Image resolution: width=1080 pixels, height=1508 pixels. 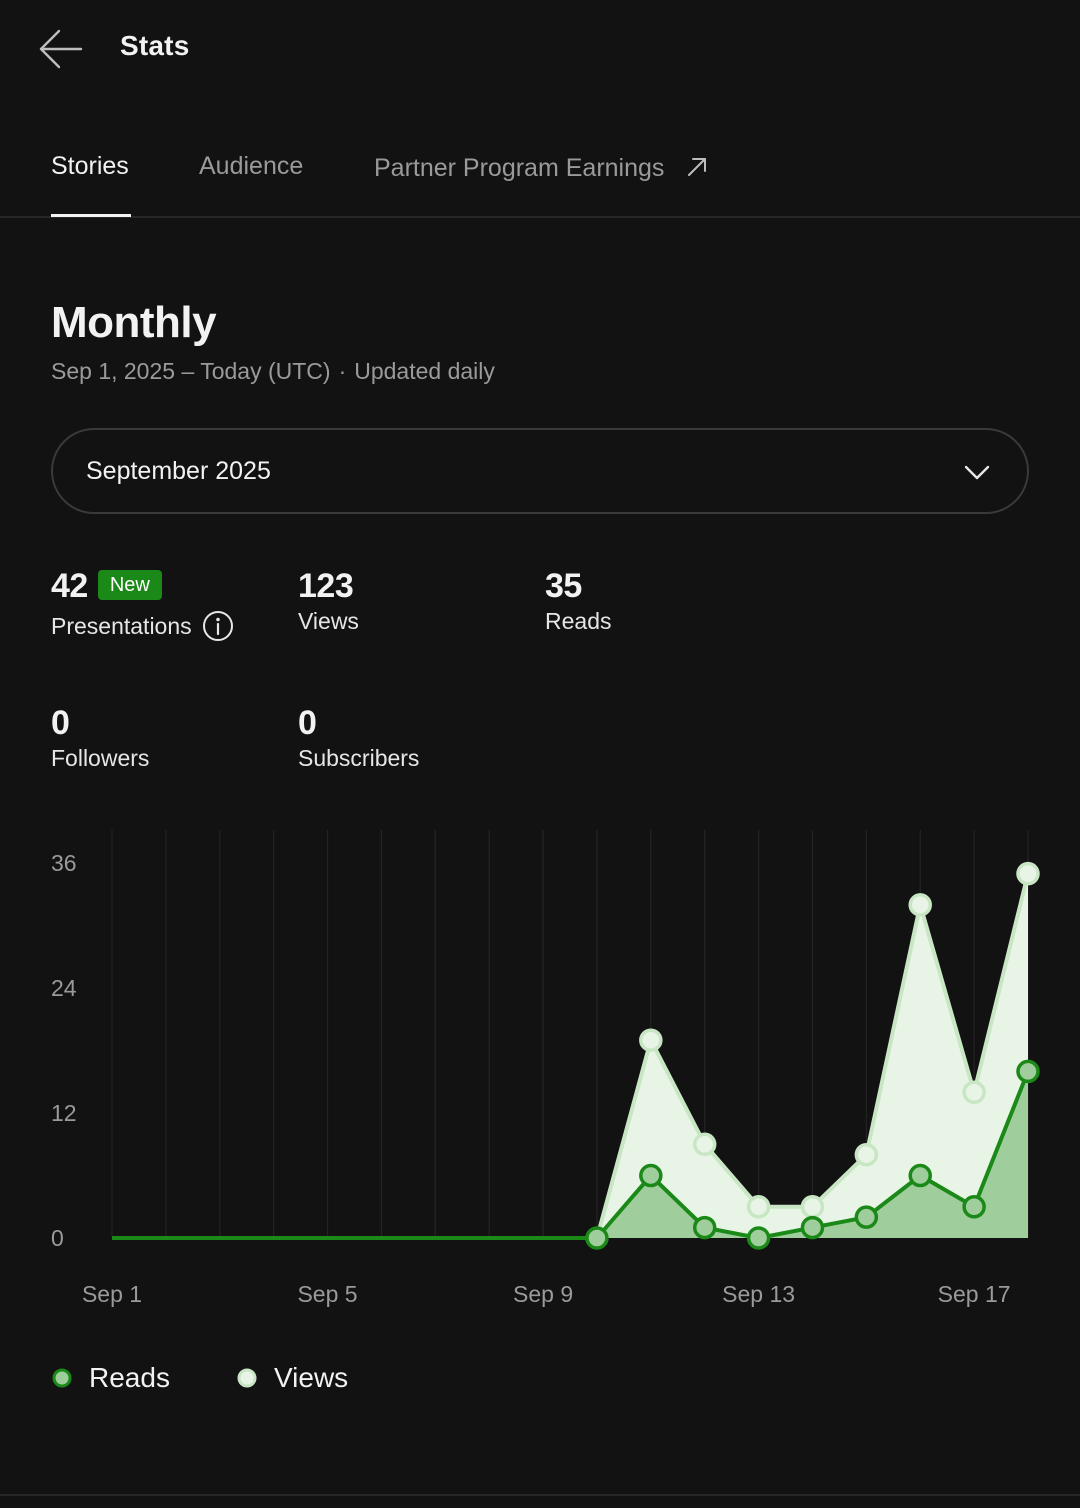 I want to click on followers-value: 0, so click(x=60, y=723).